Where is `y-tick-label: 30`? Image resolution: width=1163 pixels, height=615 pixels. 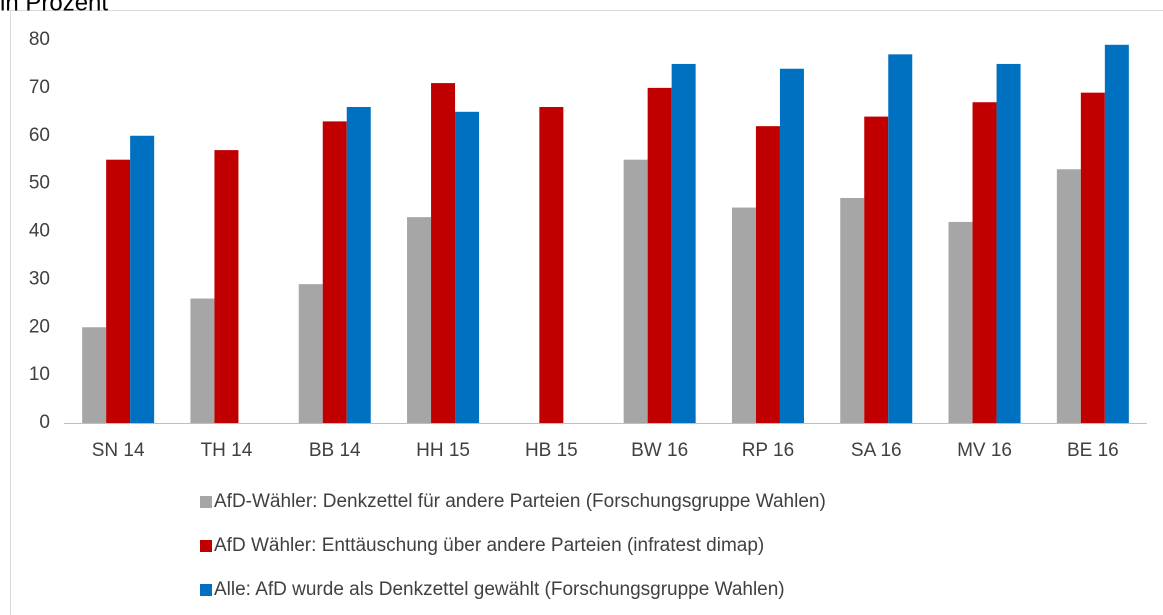 y-tick-label: 30 is located at coordinates (39, 278).